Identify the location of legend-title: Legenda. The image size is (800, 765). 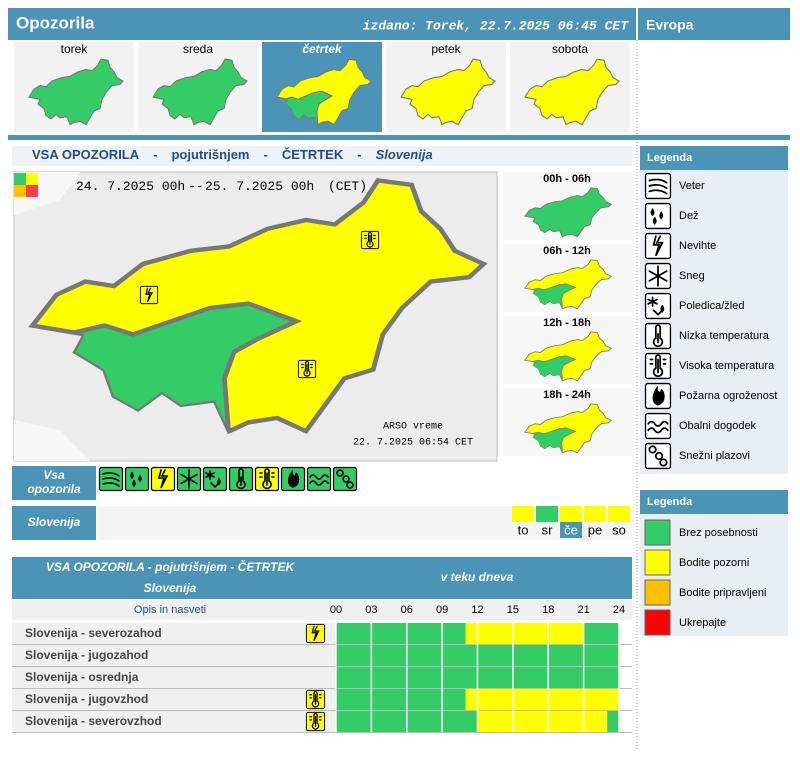
(670, 158).